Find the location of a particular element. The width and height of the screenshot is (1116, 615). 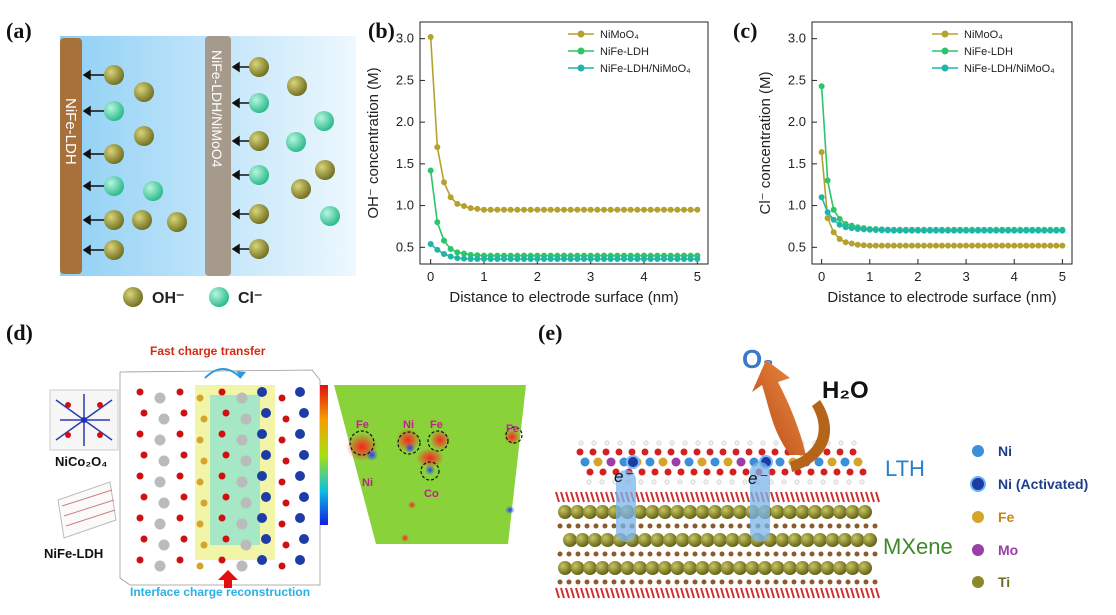

nico2o4-label: NiCo₂O₄ is located at coordinates (81, 461).